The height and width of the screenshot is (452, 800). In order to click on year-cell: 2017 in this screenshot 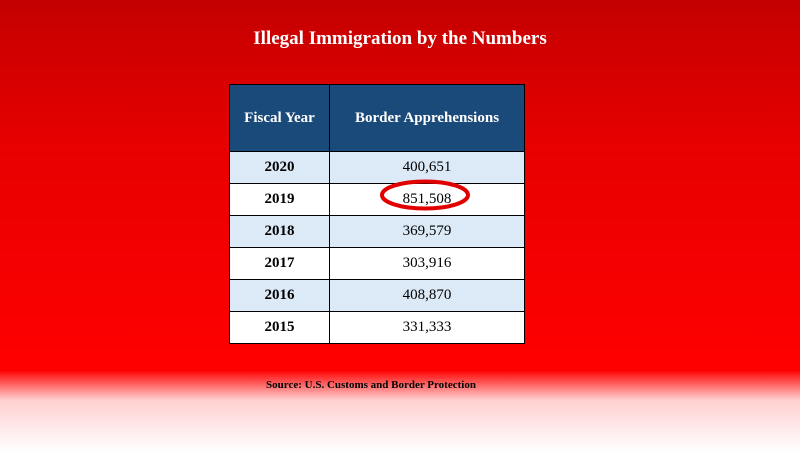, I will do `click(279, 263)`.